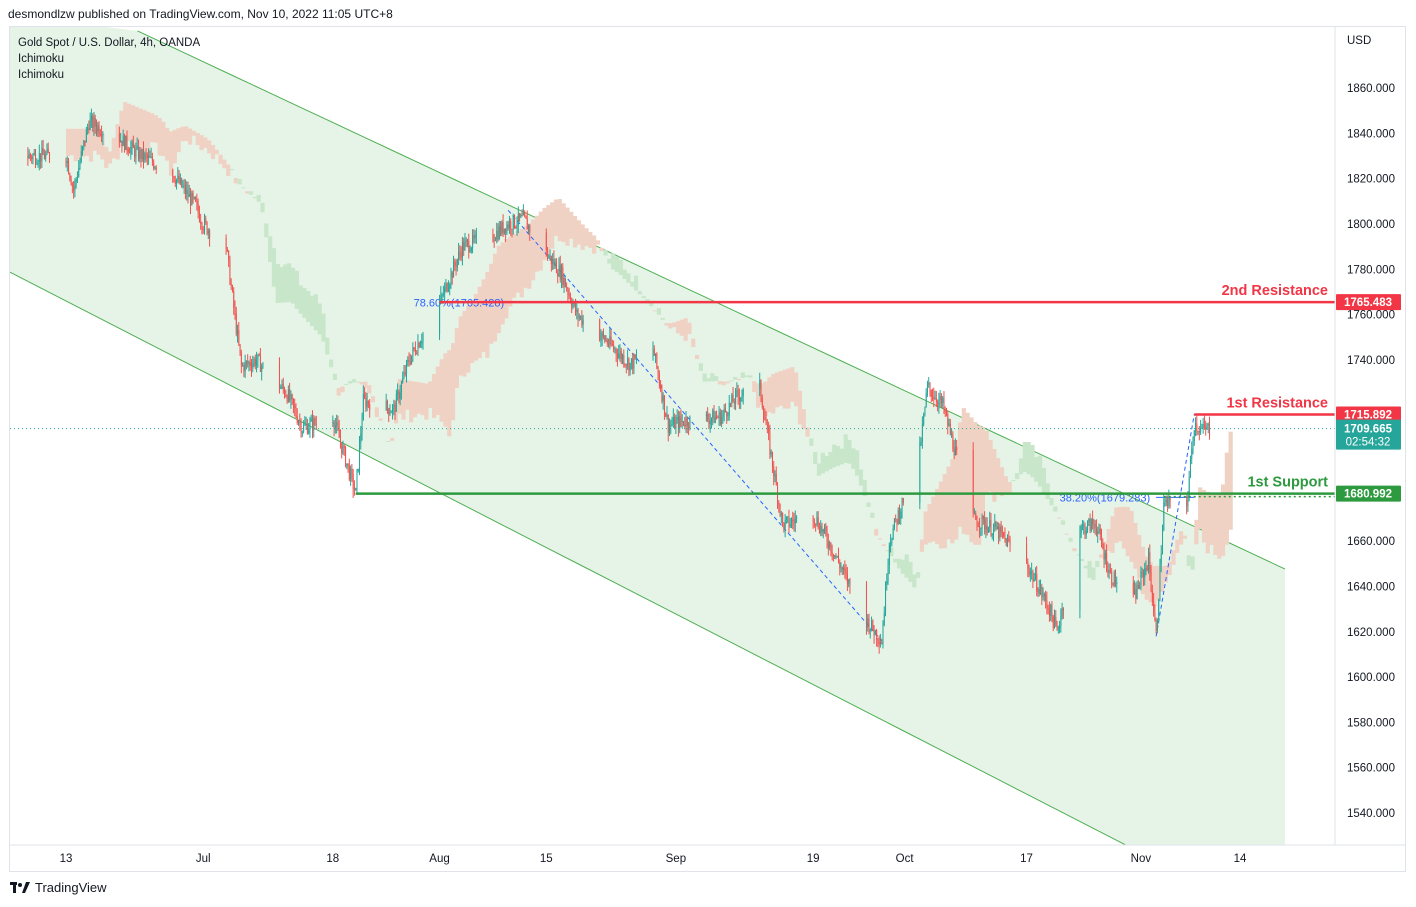  What do you see at coordinates (41, 75) in the screenshot?
I see `indicator-ichimoku-2: Ichimoku` at bounding box center [41, 75].